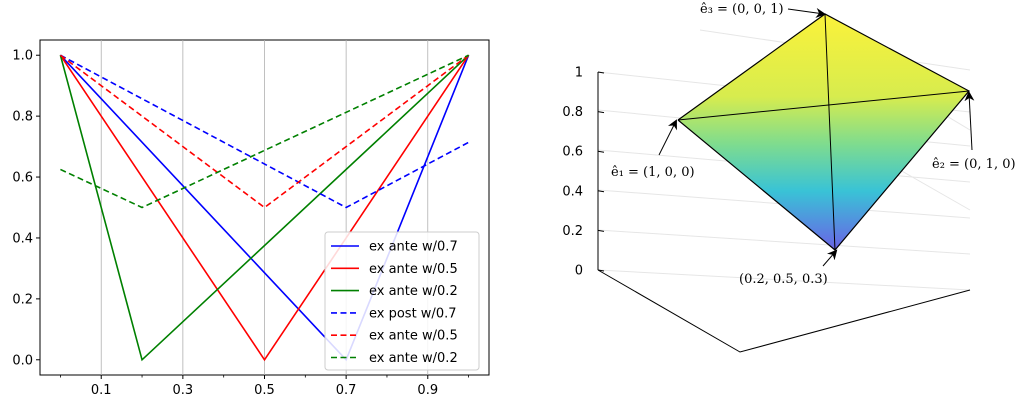 Image resolution: width=1021 pixels, height=402 pixels. What do you see at coordinates (969, 121) in the screenshot?
I see `arrow-e2` at bounding box center [969, 121].